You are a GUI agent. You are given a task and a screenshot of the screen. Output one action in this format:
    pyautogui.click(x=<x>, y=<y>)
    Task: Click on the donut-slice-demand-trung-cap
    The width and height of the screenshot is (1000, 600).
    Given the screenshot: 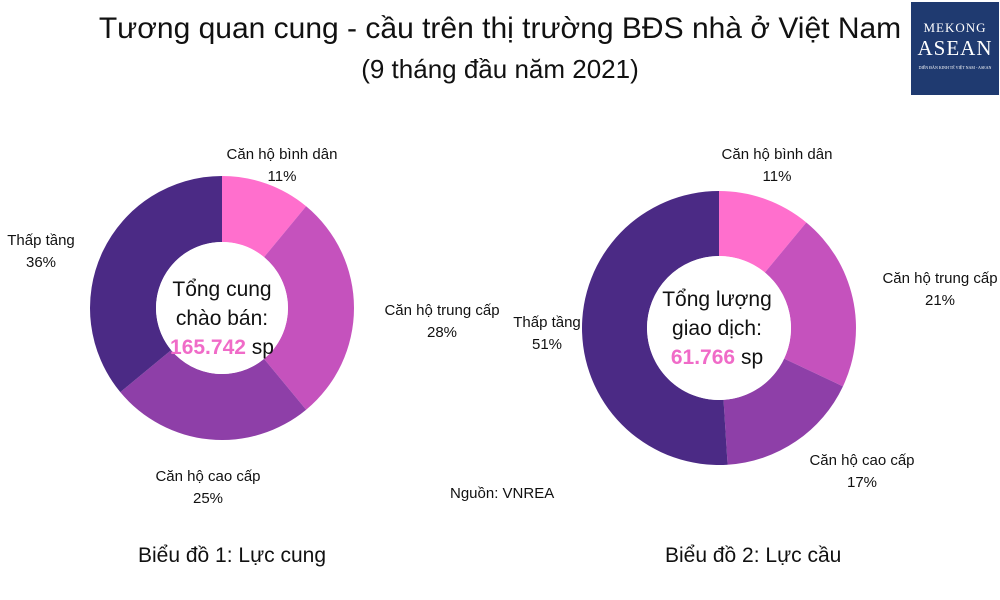 What is the action you would take?
    pyautogui.click(x=810, y=304)
    